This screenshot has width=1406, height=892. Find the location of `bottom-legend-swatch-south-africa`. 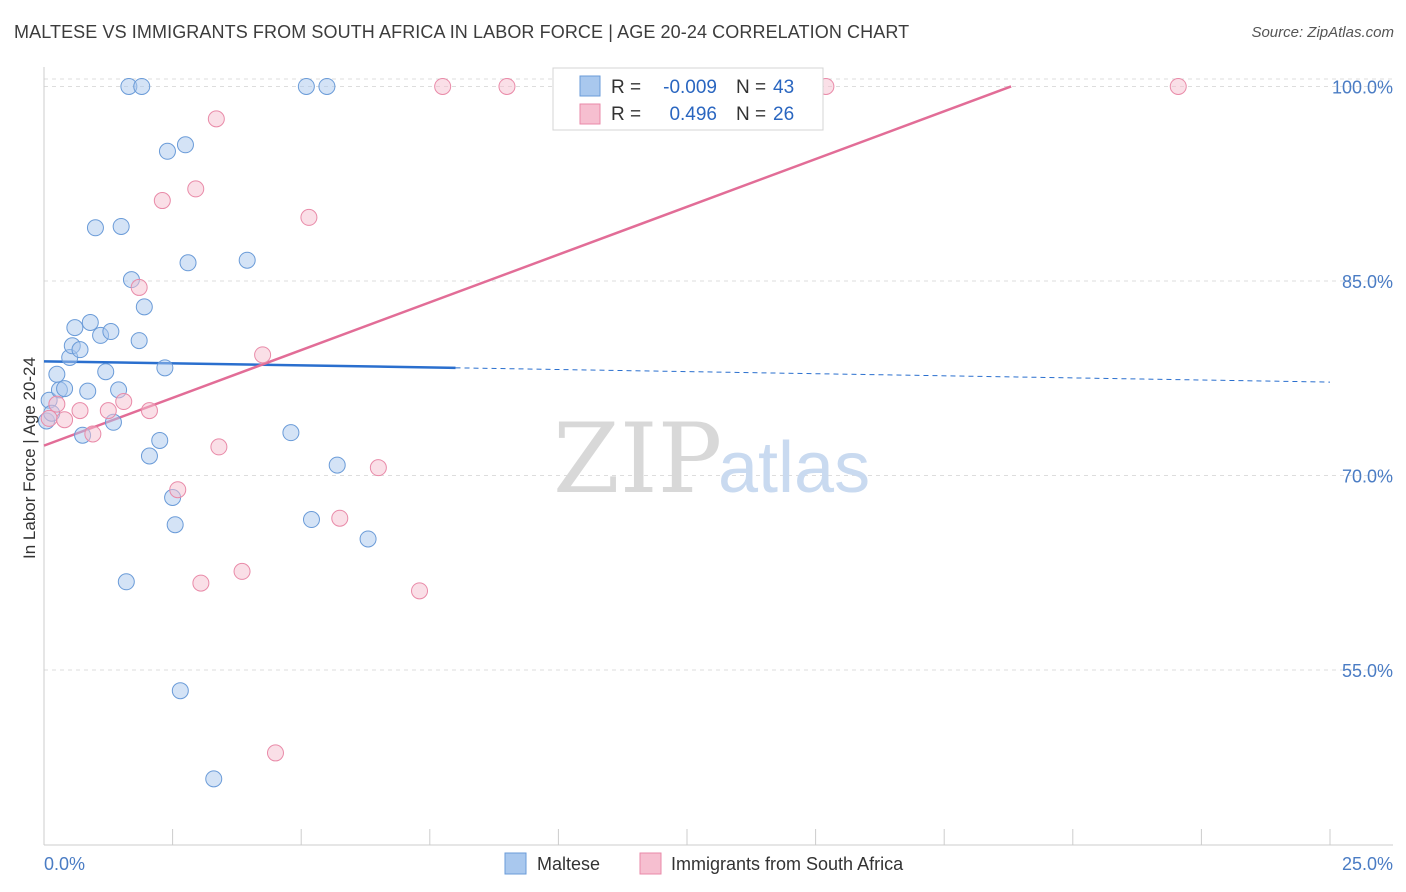

bottom-legend-swatch-south-africa is located at coordinates (650, 863).